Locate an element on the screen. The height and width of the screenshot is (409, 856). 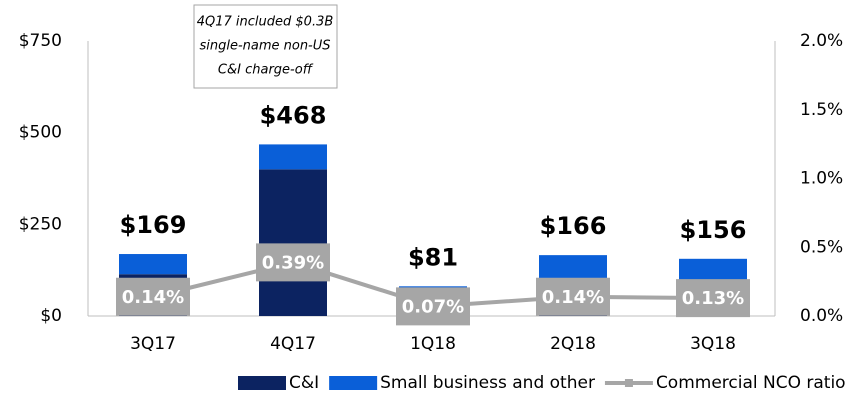
annotation: C&I charge-off is located at coordinates (266, 70).